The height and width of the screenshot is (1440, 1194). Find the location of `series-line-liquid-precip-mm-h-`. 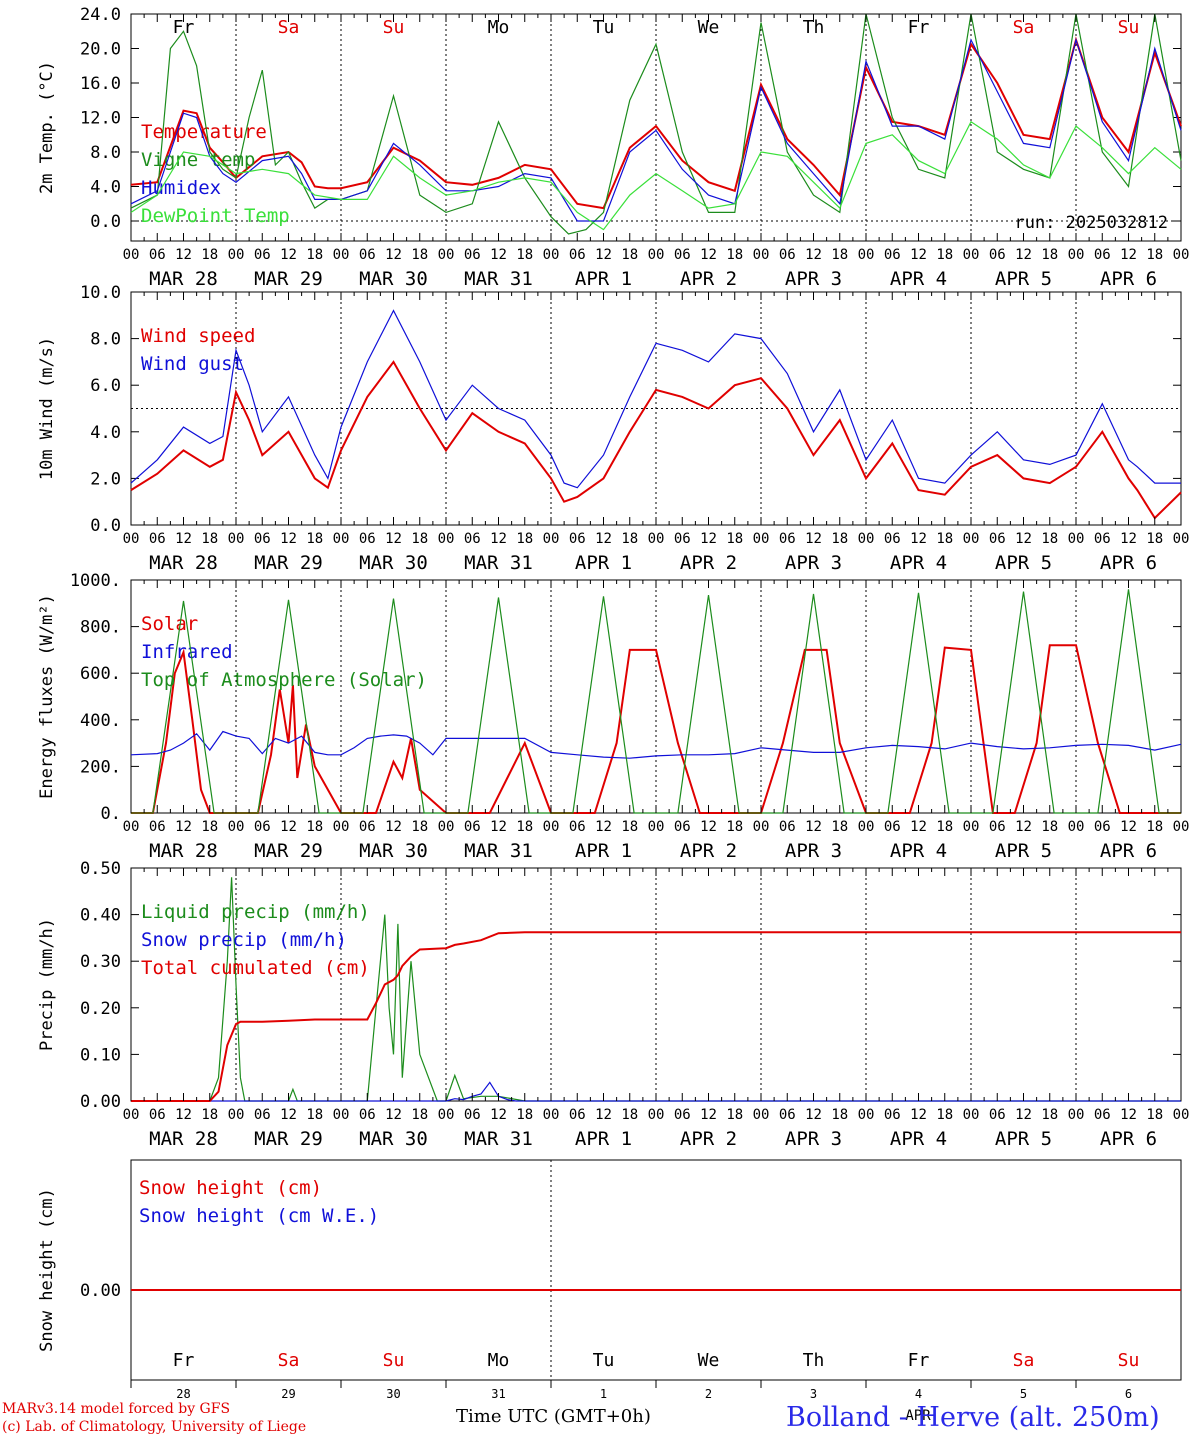

series-line-liquid-precip-mm-h- is located at coordinates (656, 989).